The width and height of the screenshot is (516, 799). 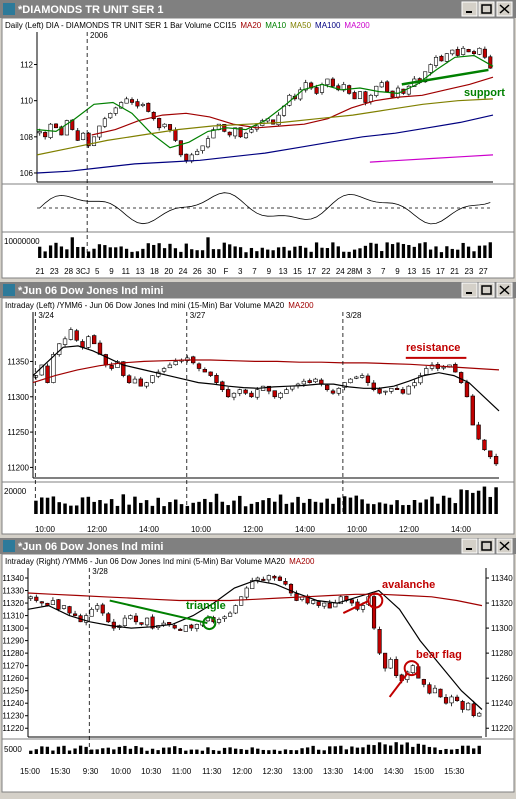 I want to click on x-tick-label: 12:30, so click(x=272, y=771).